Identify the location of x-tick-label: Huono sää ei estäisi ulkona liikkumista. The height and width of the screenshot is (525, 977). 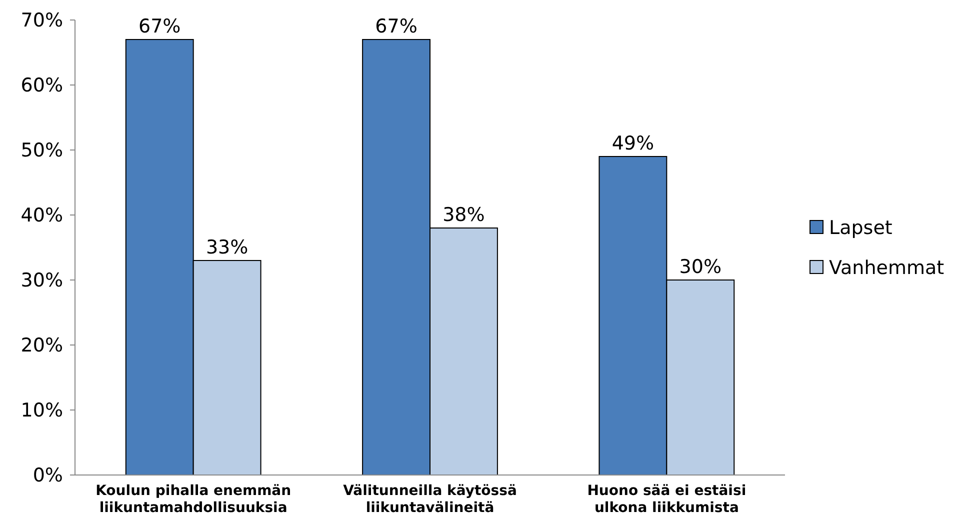
(666, 499).